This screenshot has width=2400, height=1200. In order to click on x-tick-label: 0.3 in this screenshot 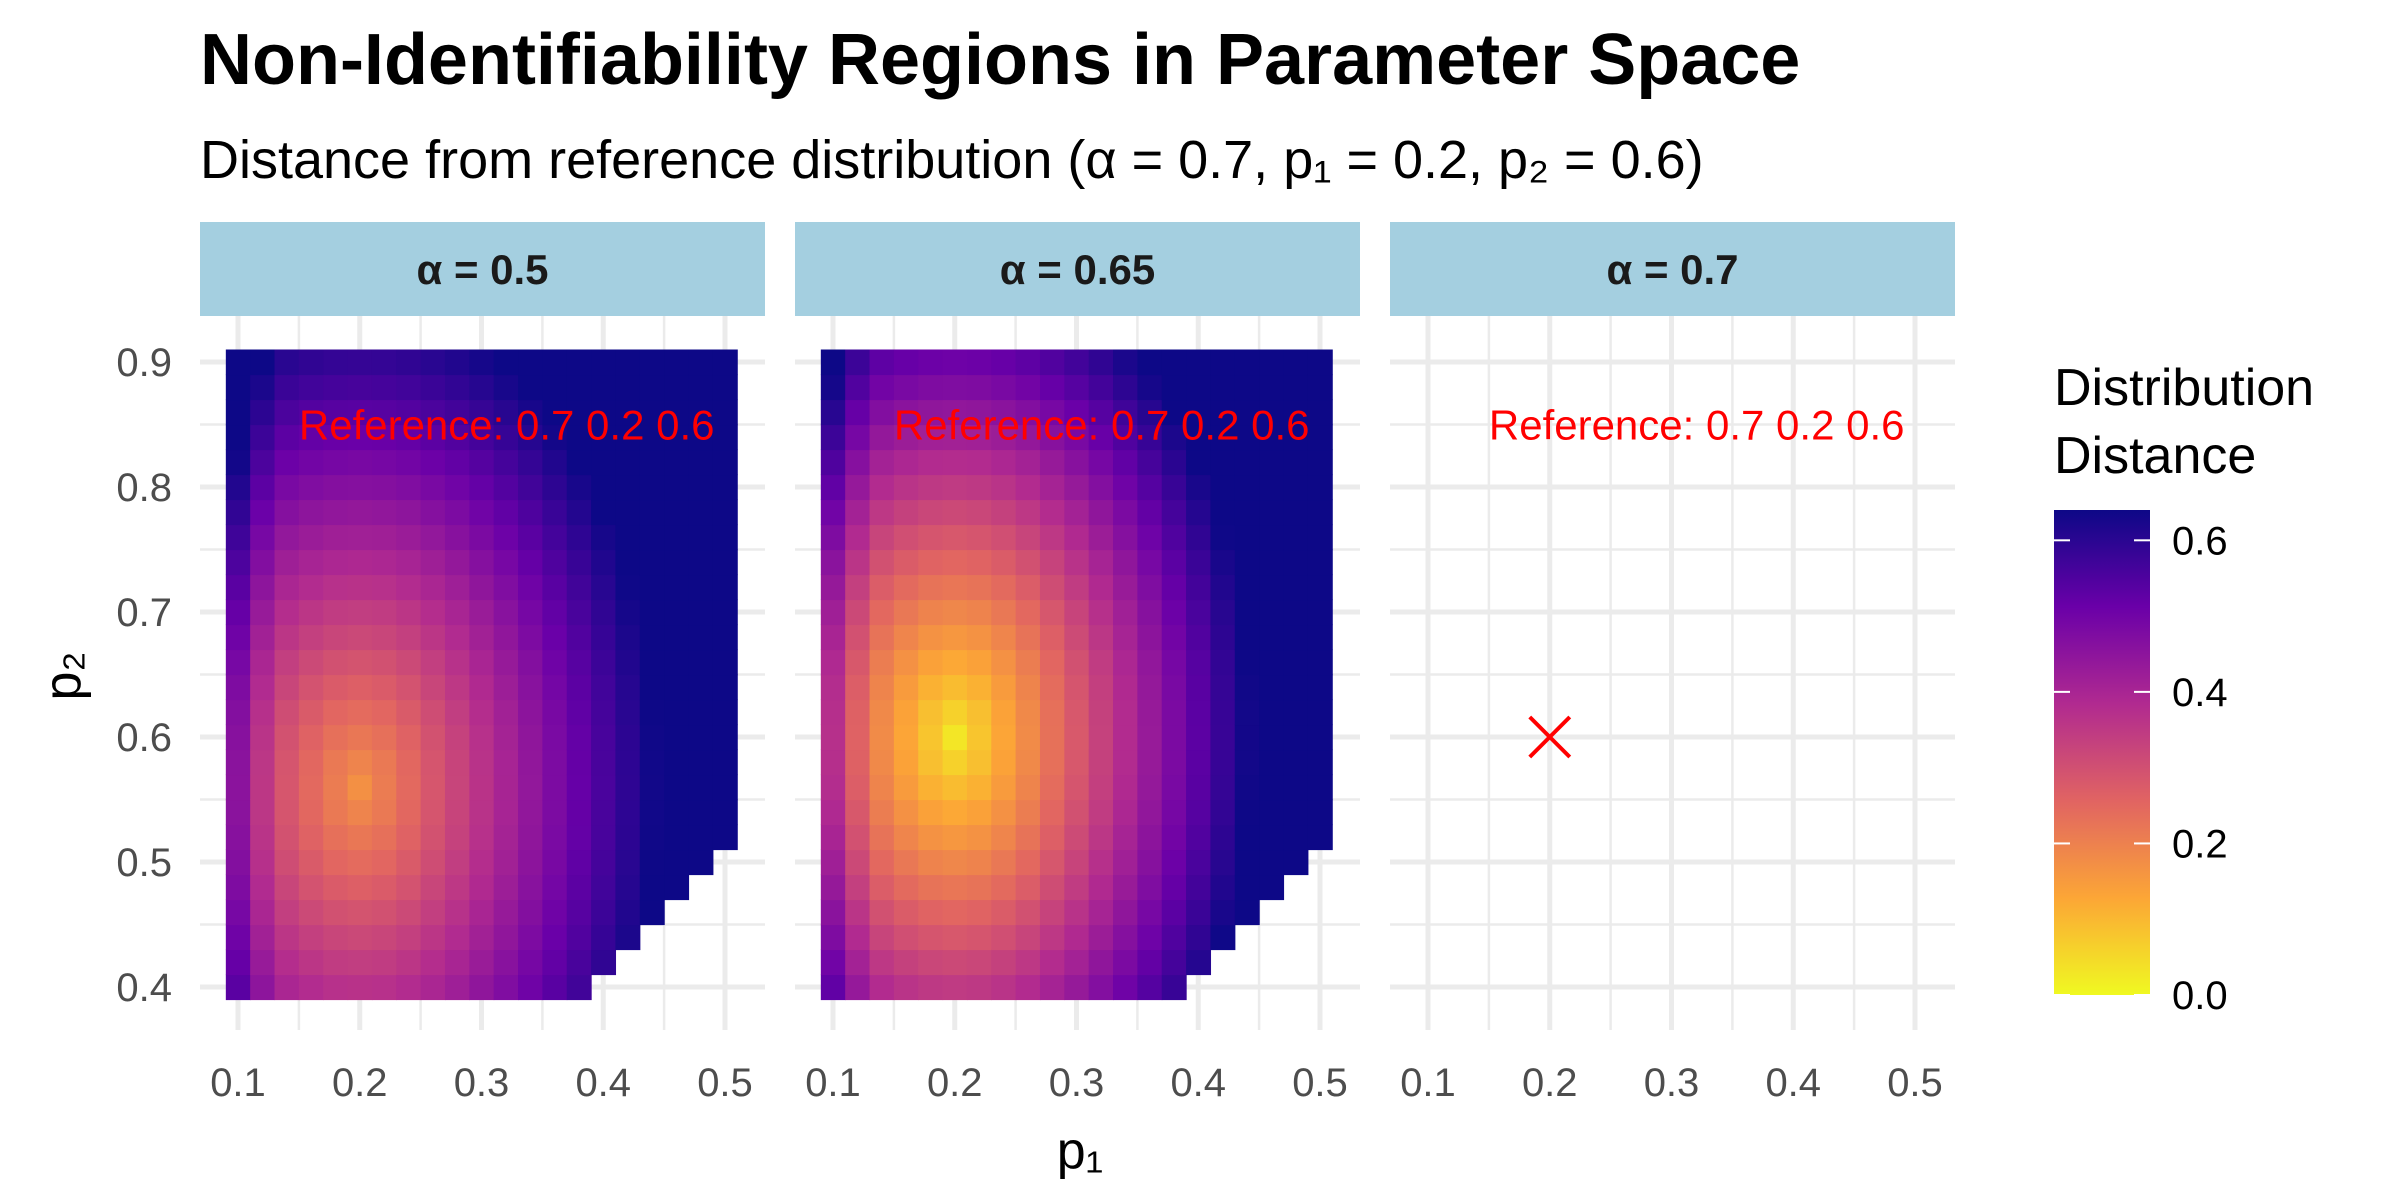, I will do `click(482, 1083)`.